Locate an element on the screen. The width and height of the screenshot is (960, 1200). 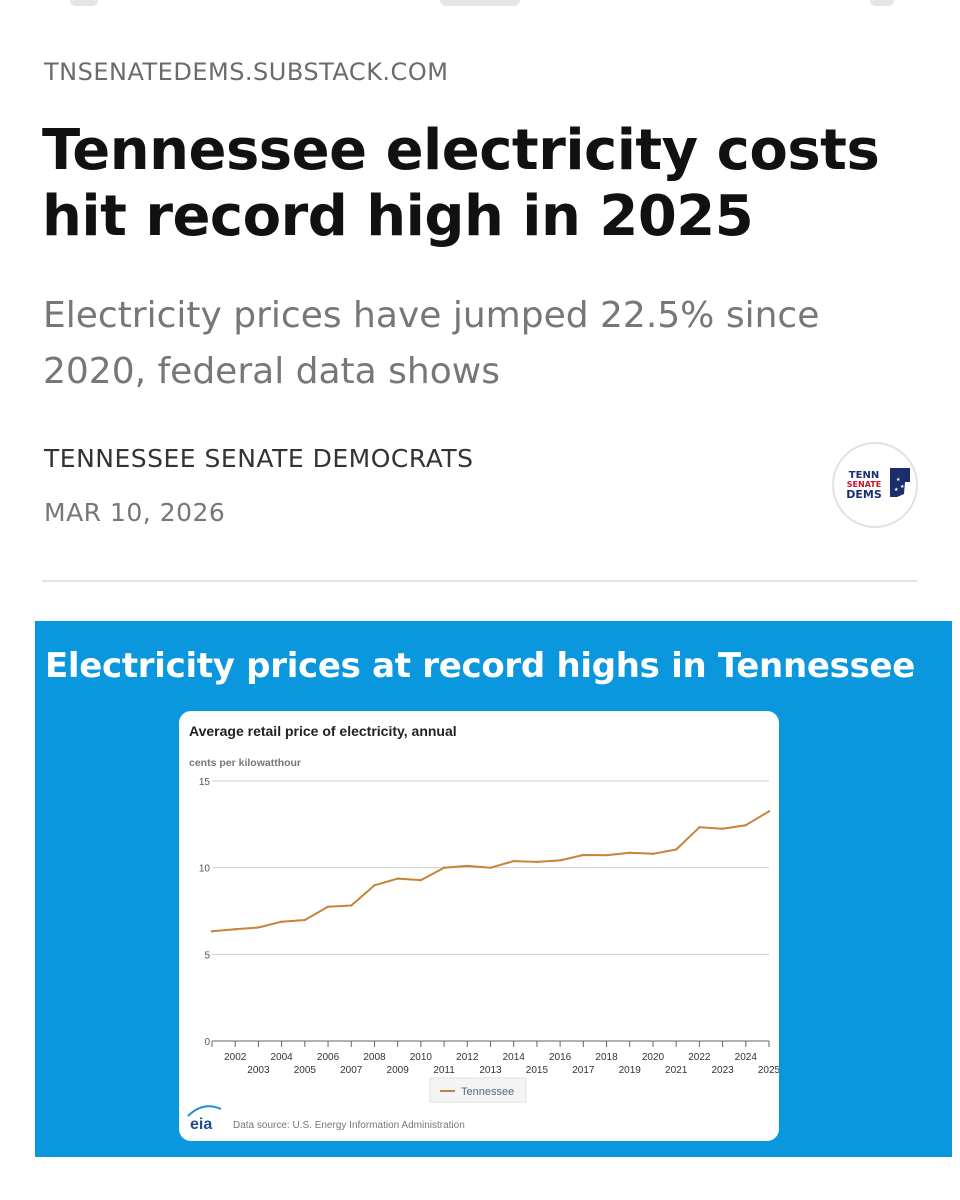
publish-date: MAR 10, 2026 is located at coordinates (135, 512).